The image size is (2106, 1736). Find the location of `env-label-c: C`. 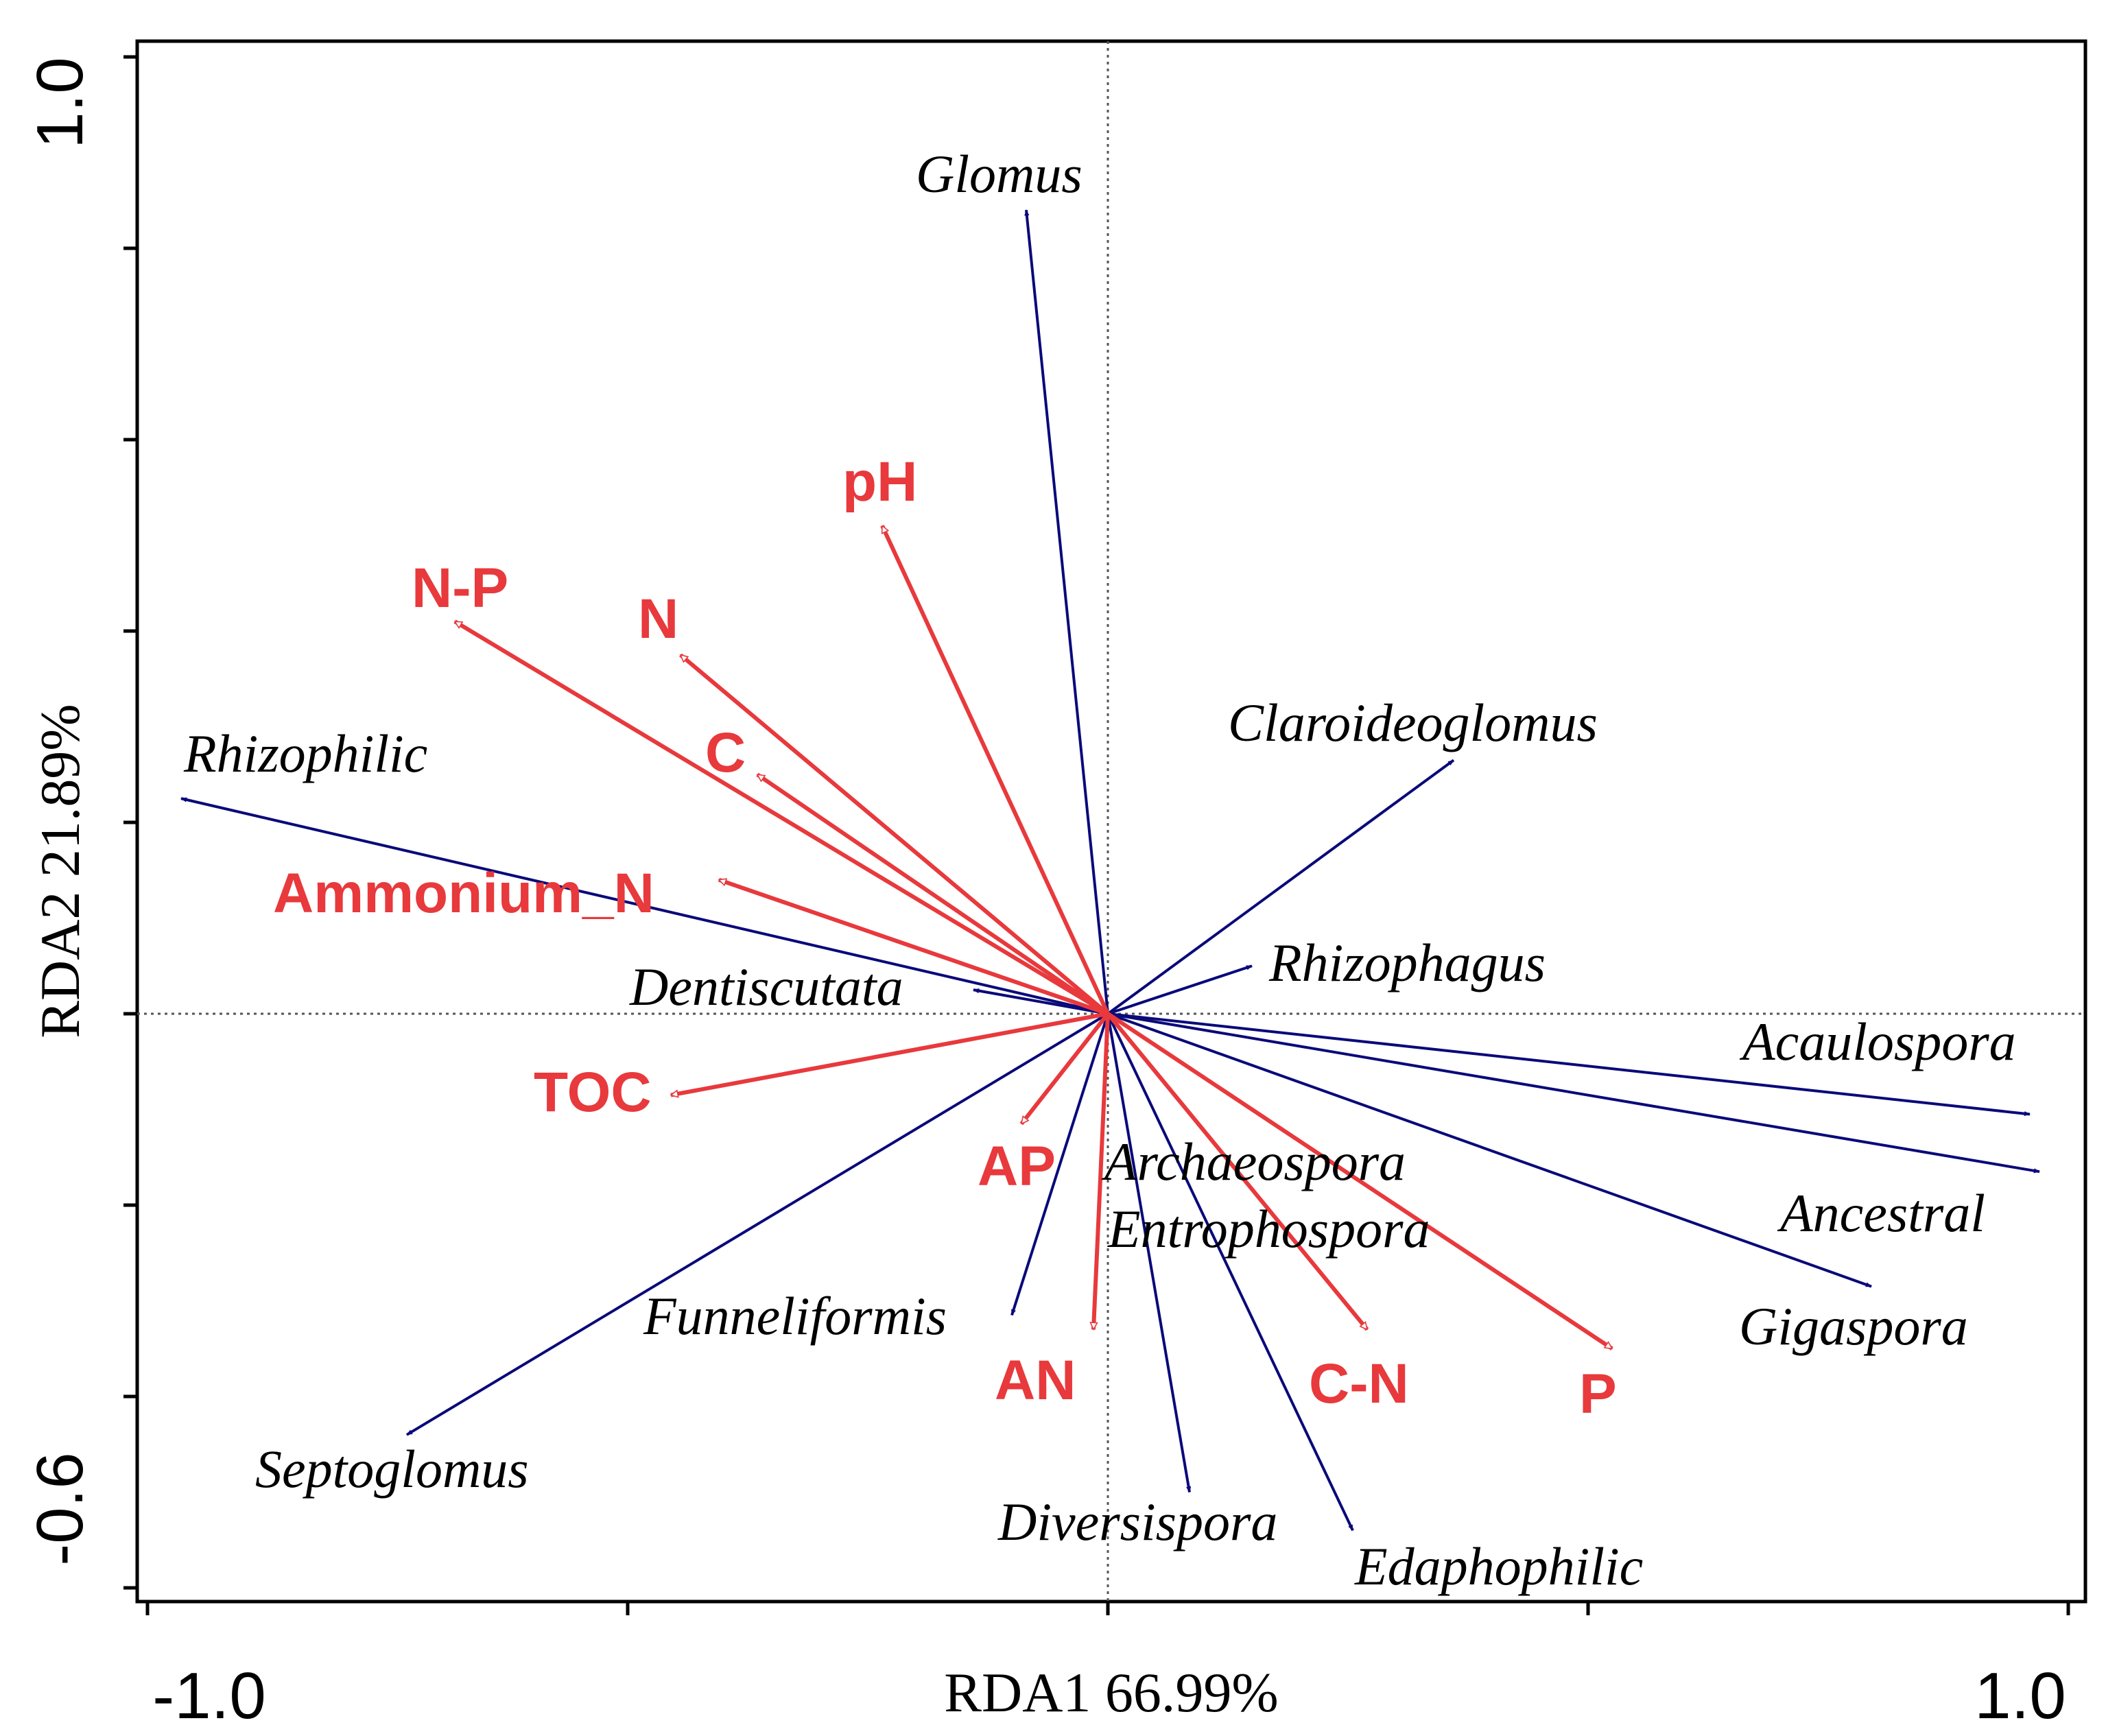

env-label-c: C is located at coordinates (725, 753).